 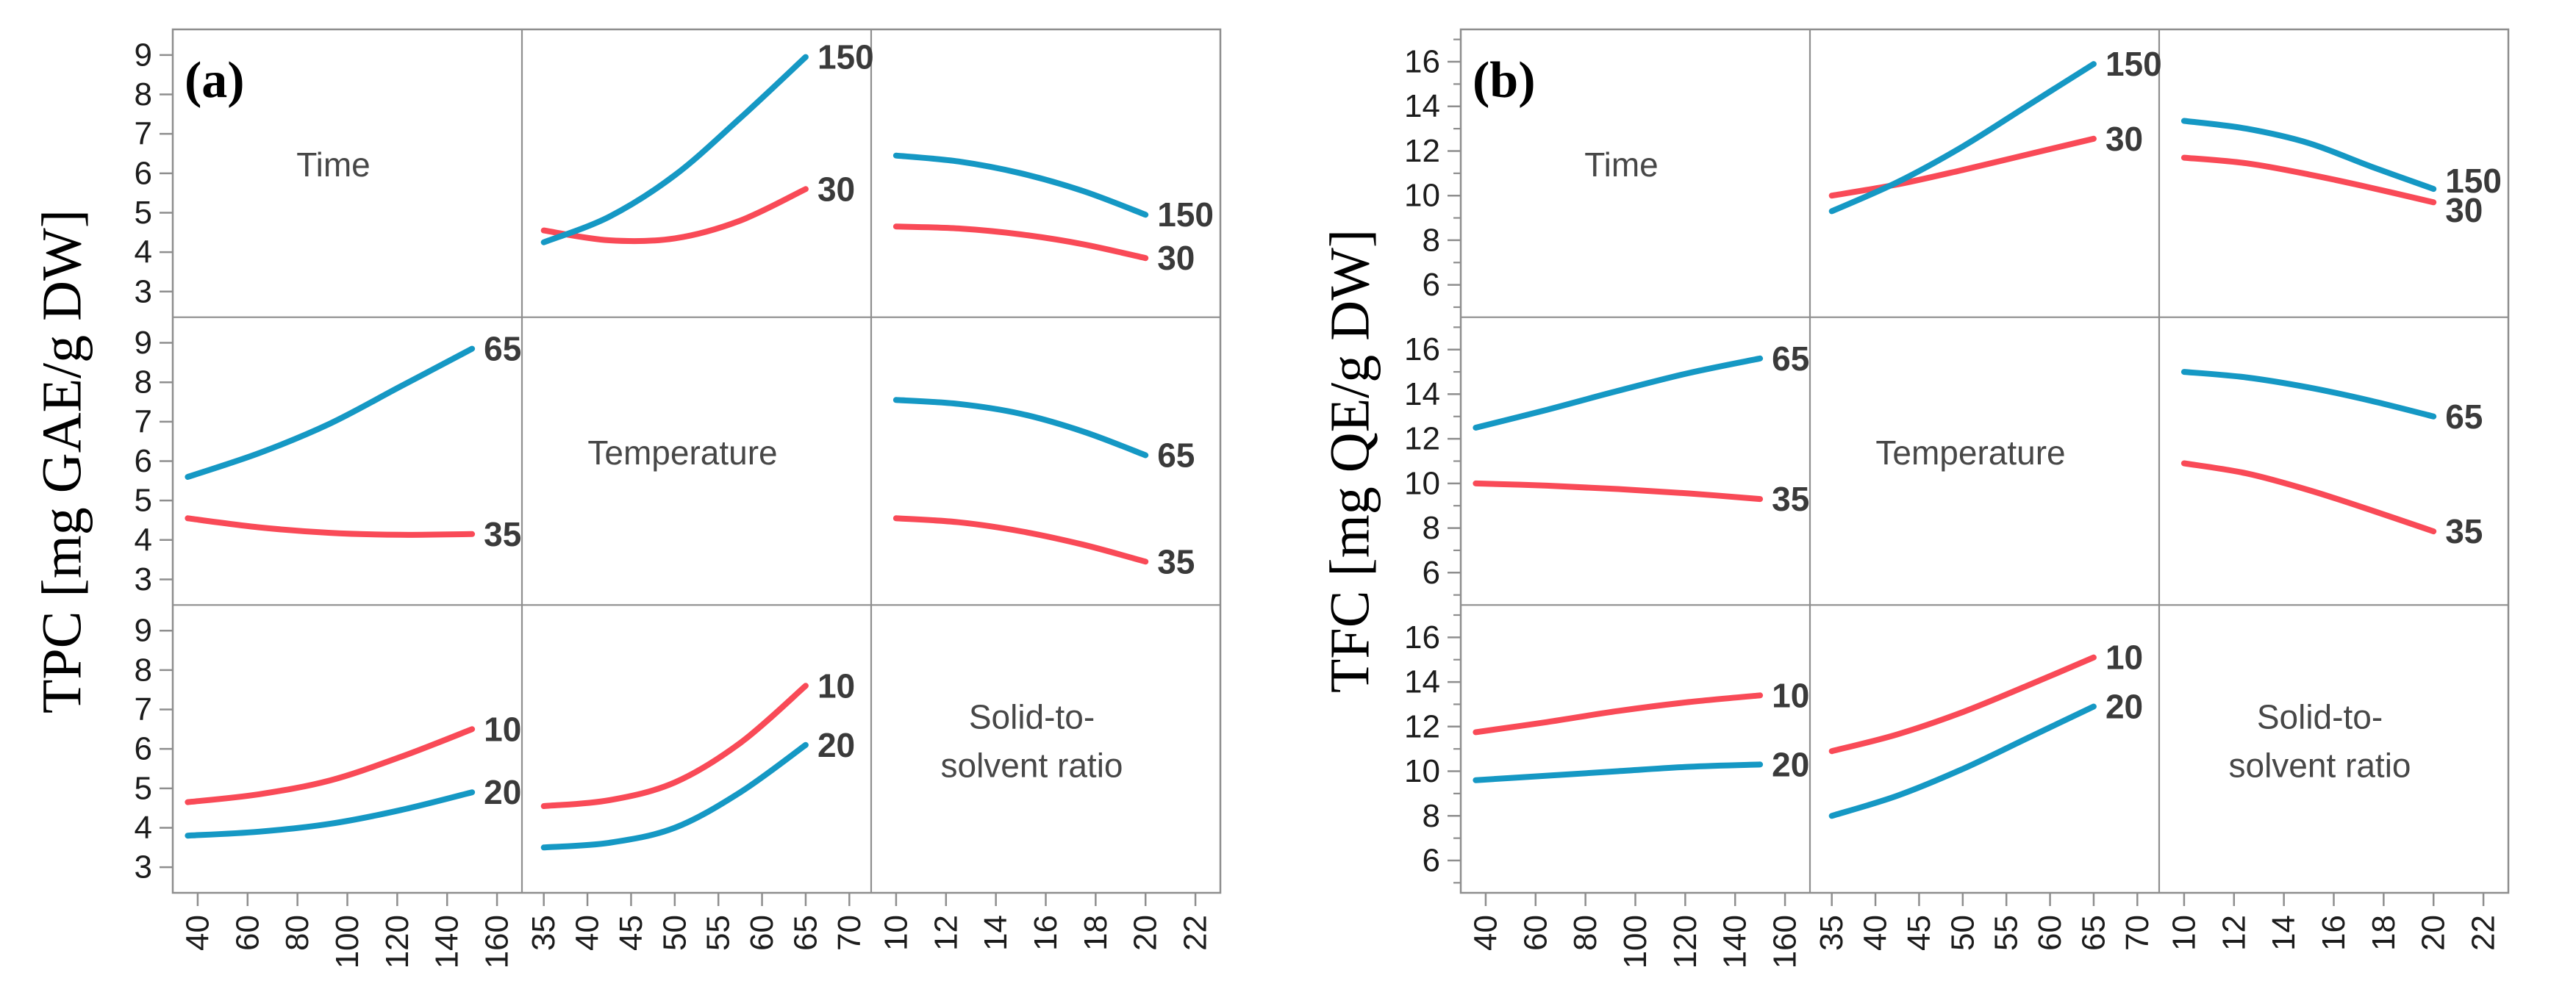 What do you see at coordinates (2007, 933) in the screenshot?
I see `x-tick-label: 55` at bounding box center [2007, 933].